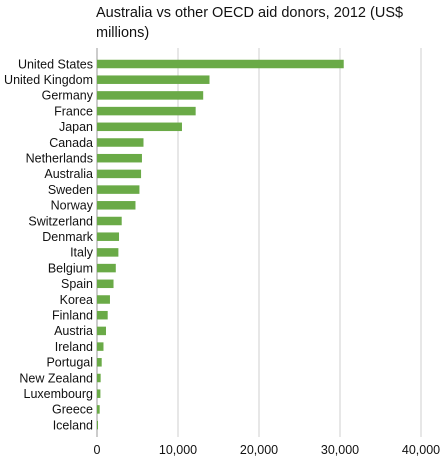 This screenshot has height=467, width=444. I want to click on category-label: United Kingdom, so click(48, 80).